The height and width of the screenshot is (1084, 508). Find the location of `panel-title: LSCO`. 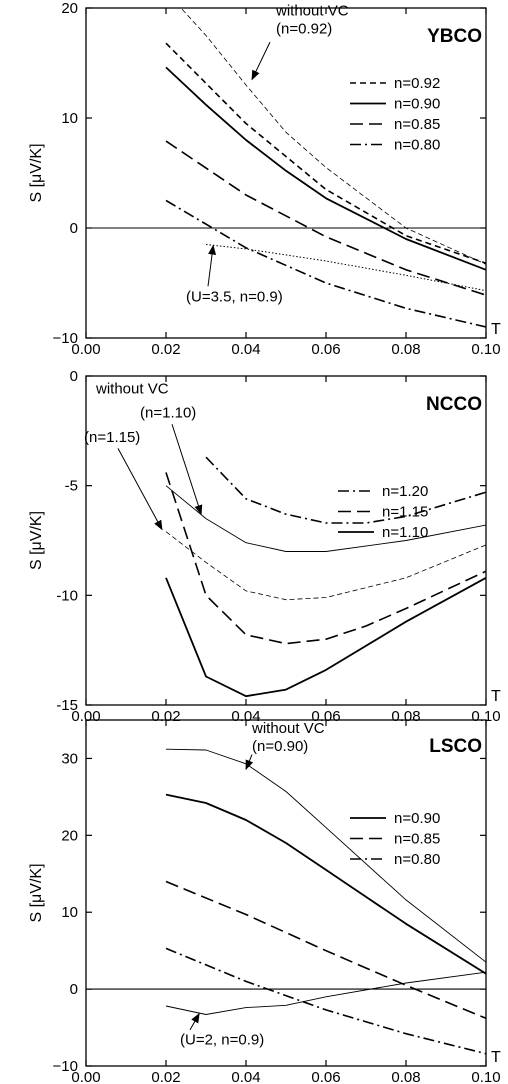

panel-title: LSCO is located at coordinates (455, 746).